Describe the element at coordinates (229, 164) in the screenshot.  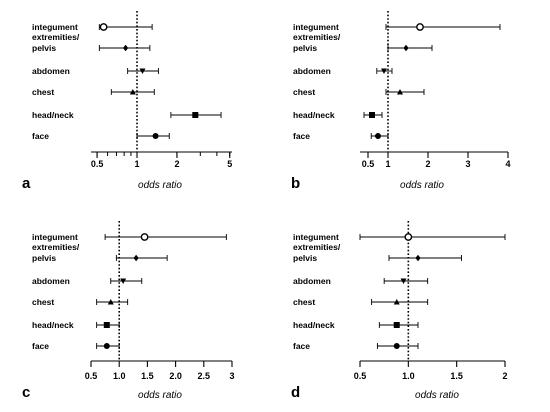
I see `x-tick-label-5: 5` at that location.